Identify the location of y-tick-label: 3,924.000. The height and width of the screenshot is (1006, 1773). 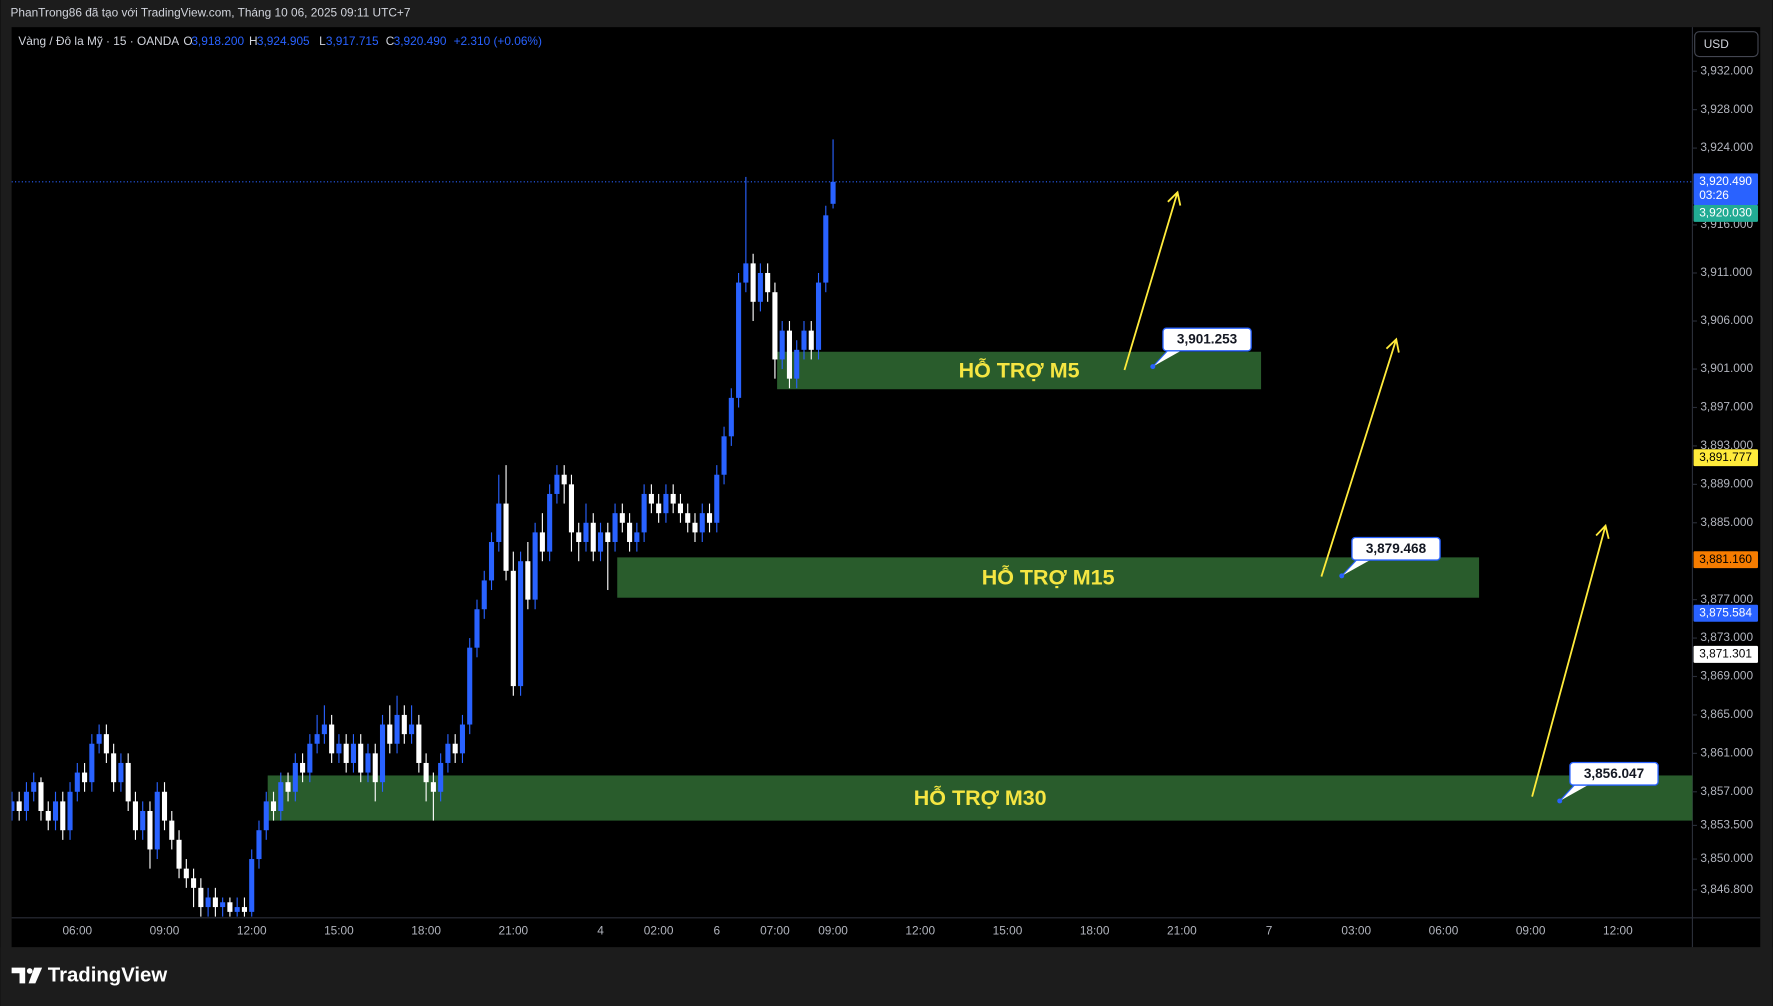
(1726, 147).